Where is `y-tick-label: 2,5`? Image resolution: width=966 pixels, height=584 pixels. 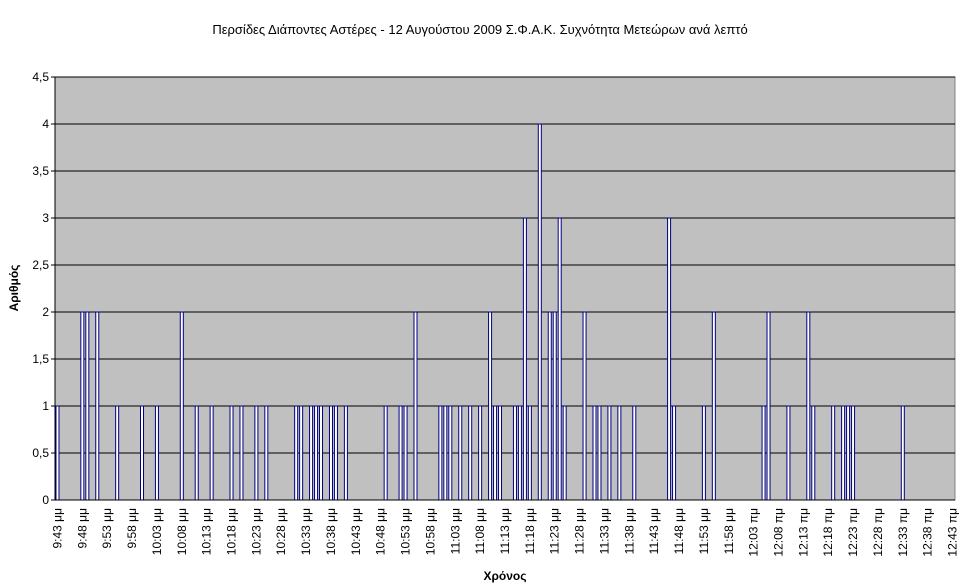 y-tick-label: 2,5 is located at coordinates (40, 265).